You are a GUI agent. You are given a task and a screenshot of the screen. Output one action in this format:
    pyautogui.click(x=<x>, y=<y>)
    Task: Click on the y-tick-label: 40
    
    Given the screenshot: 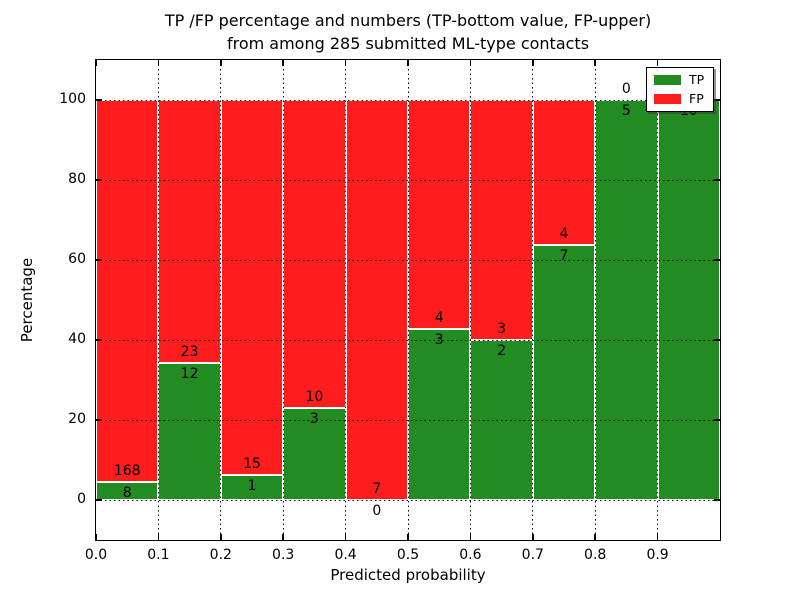 What is the action you would take?
    pyautogui.click(x=77, y=339)
    